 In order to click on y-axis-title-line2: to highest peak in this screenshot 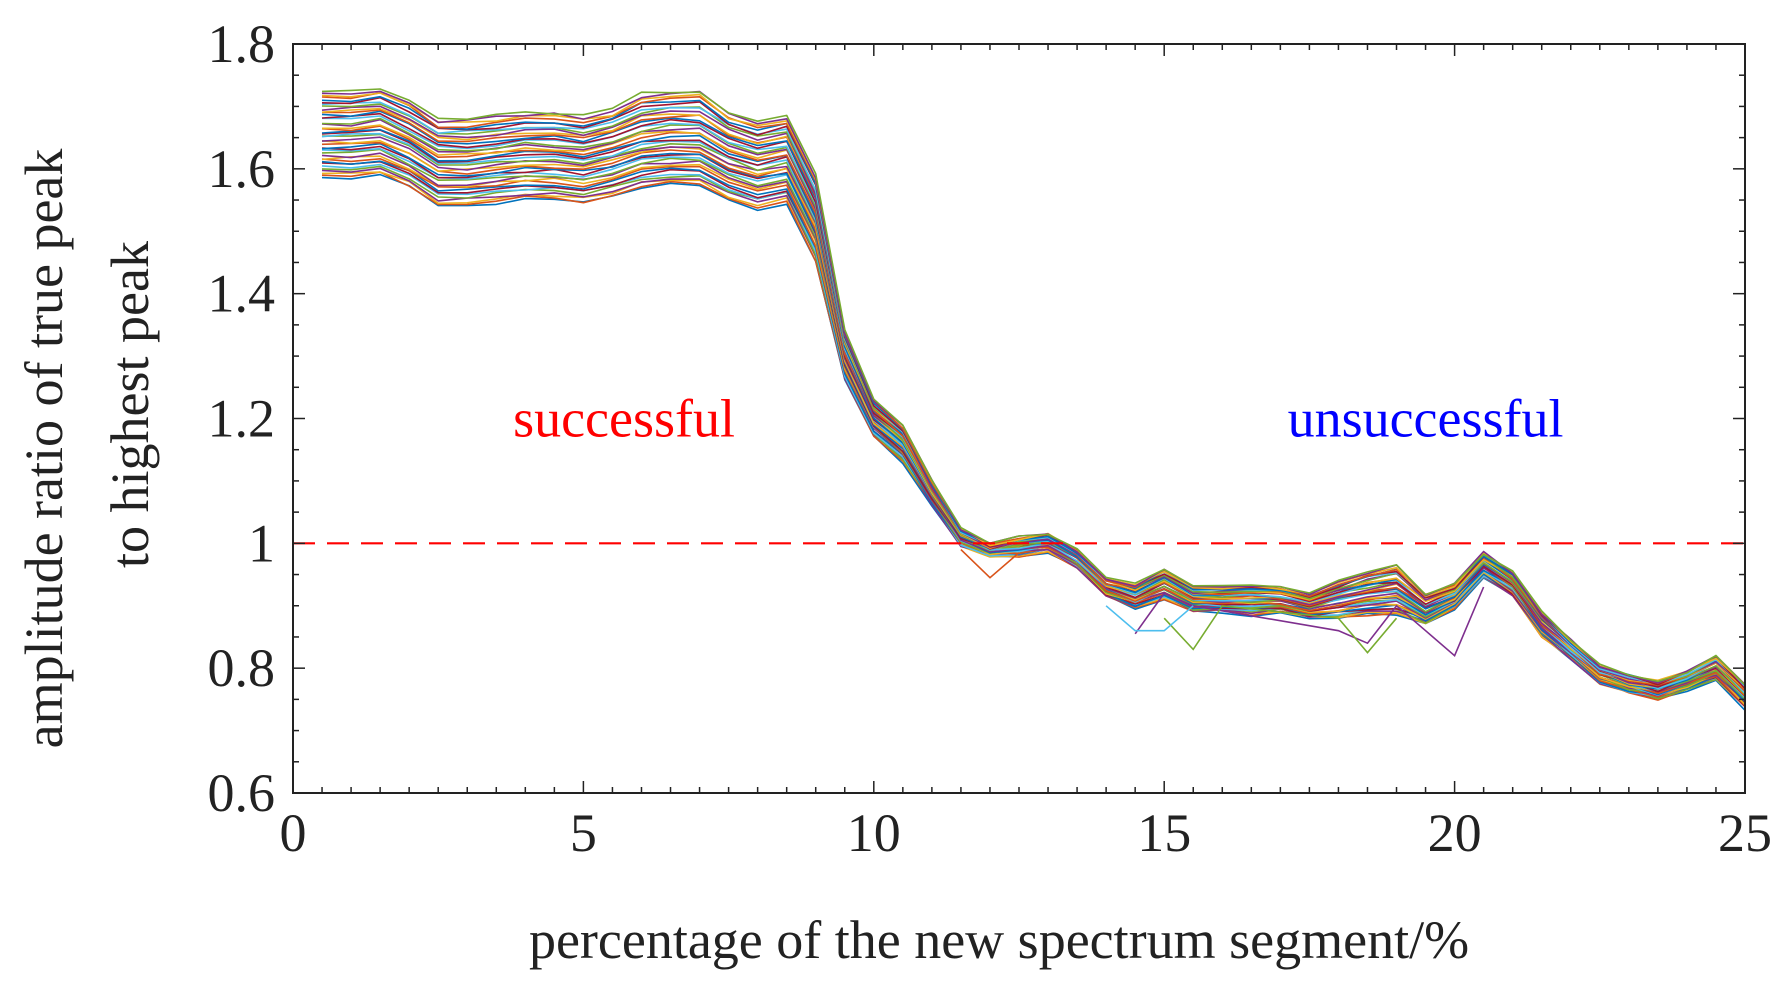, I will do `click(130, 404)`.